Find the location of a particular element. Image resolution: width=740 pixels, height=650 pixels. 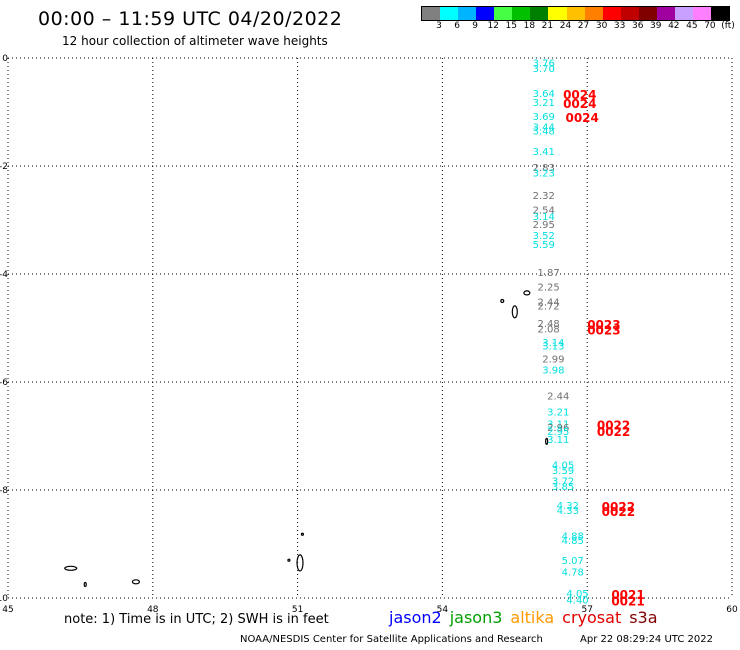

wave-height-label: 3.69 is located at coordinates (544, 117).